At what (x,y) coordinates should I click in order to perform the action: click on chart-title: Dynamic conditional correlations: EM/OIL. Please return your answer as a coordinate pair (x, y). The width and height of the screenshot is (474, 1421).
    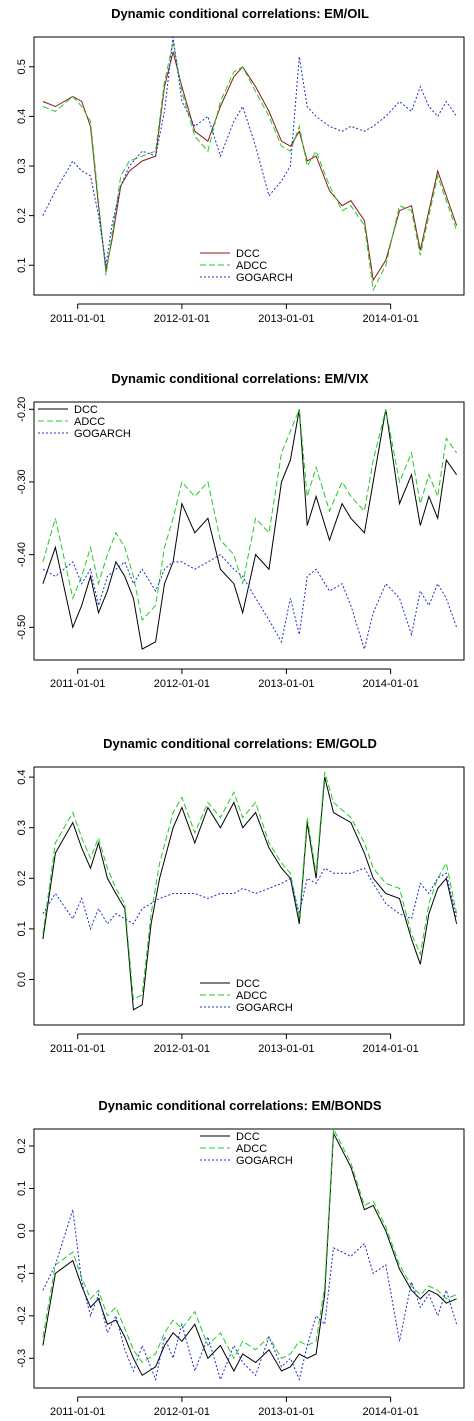
    Looking at the image, I should click on (240, 13).